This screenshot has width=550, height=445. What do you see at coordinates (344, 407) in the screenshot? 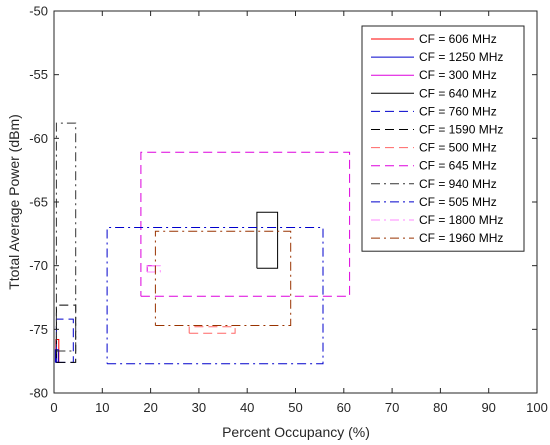
I see `x-tick-label-6: 60` at bounding box center [344, 407].